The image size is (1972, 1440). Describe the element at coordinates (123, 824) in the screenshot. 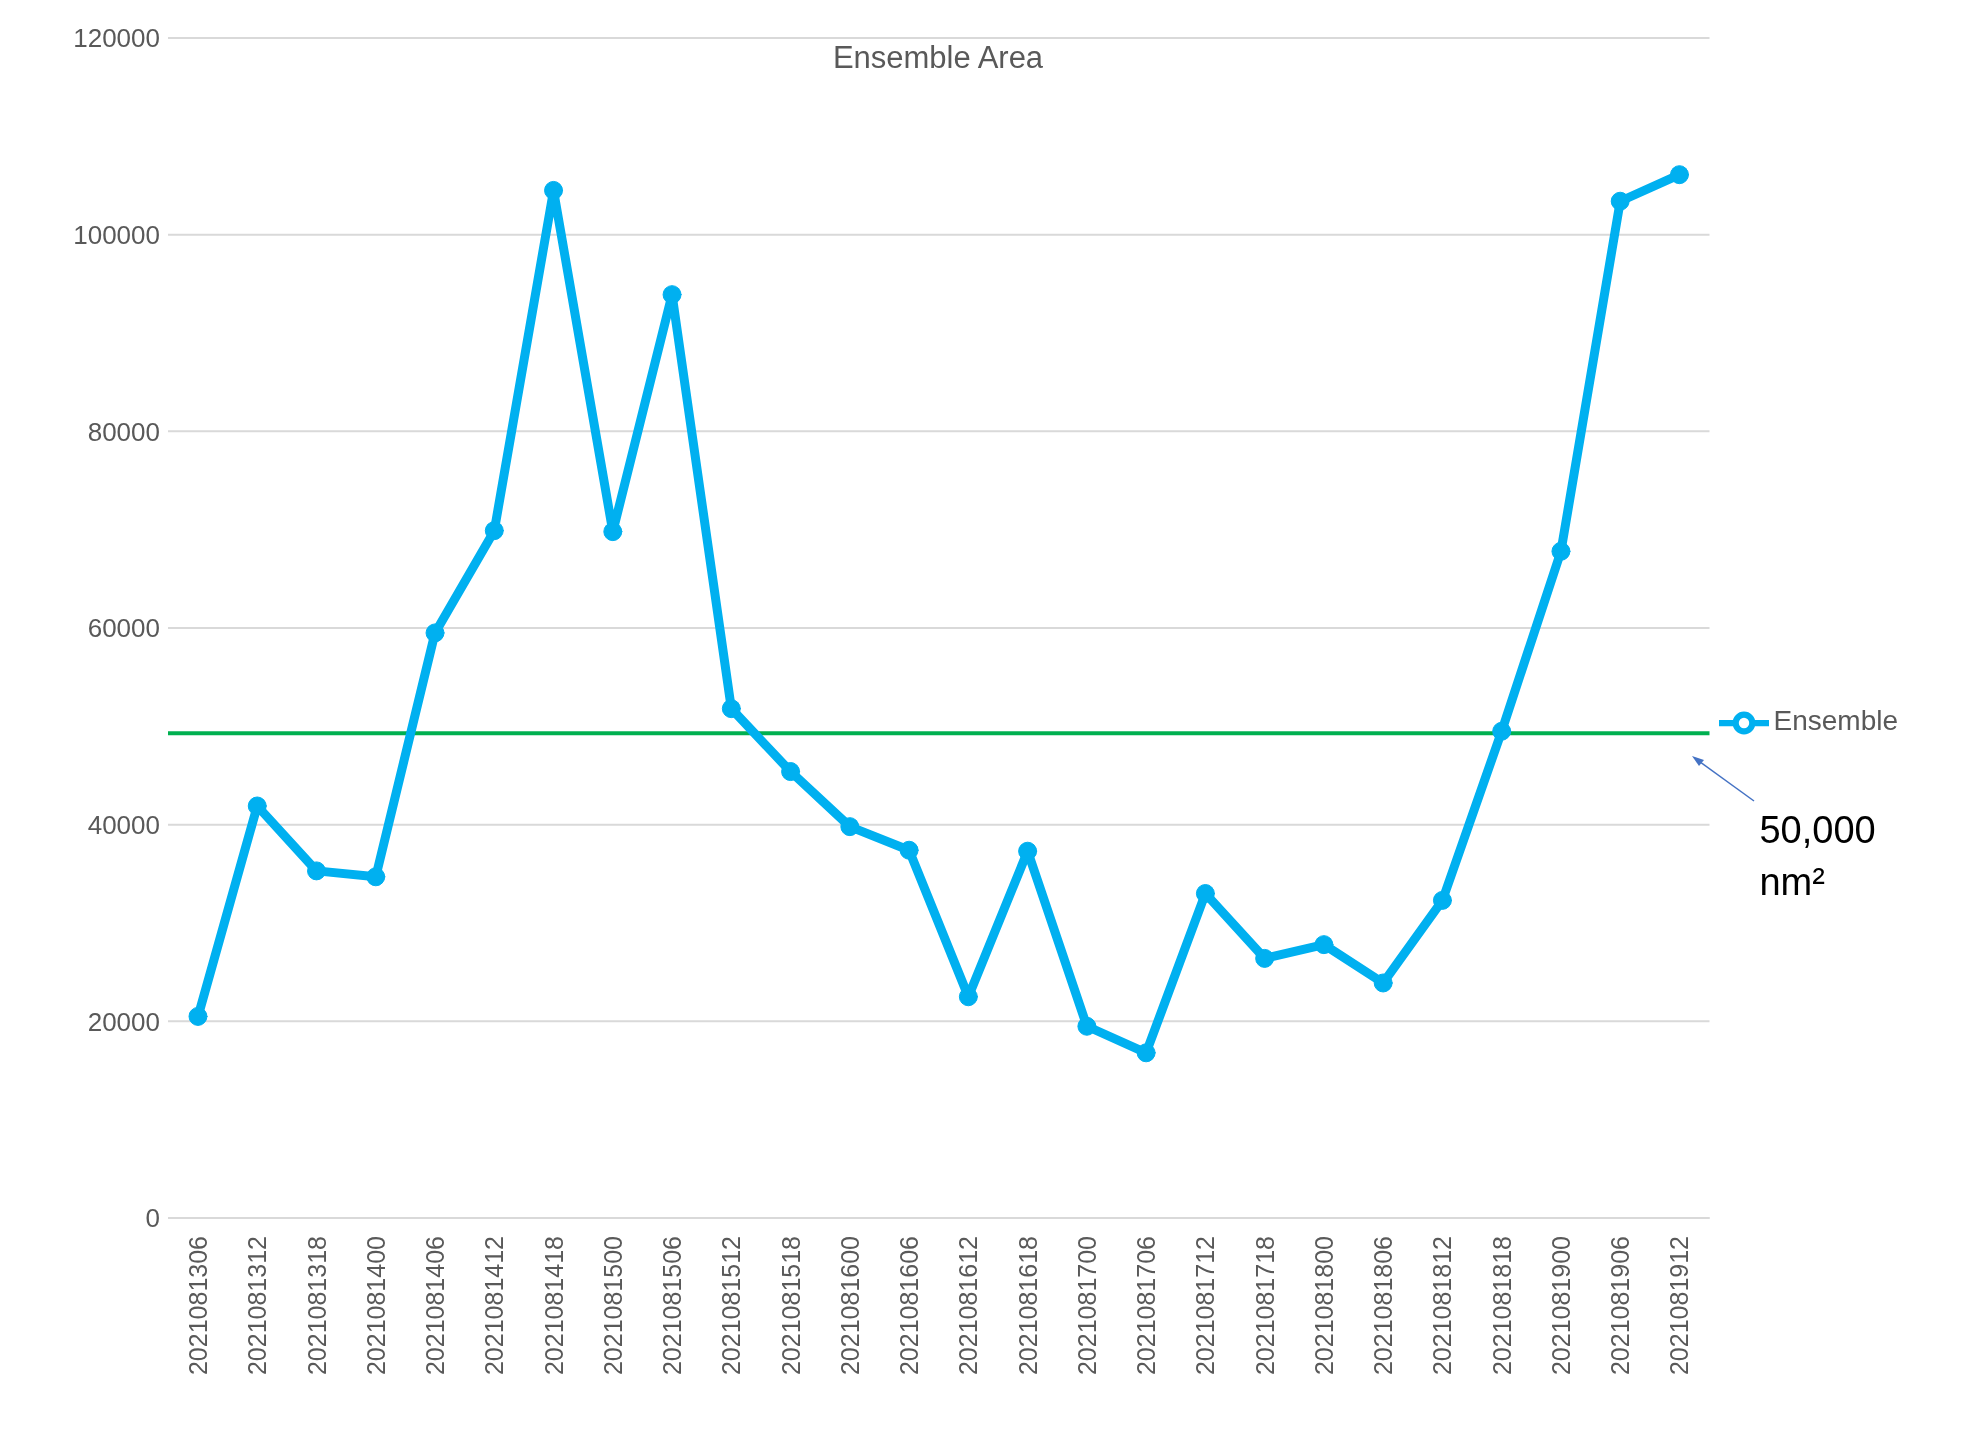

I see `y-tick-label: 40000` at that location.